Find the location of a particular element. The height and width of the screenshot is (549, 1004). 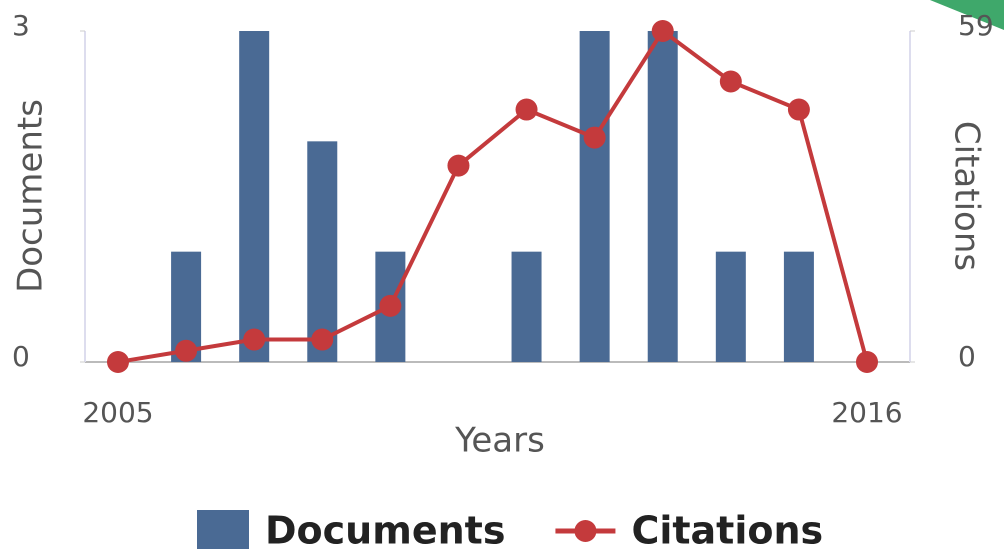

y2-tick-label: 59 is located at coordinates (976, 25).